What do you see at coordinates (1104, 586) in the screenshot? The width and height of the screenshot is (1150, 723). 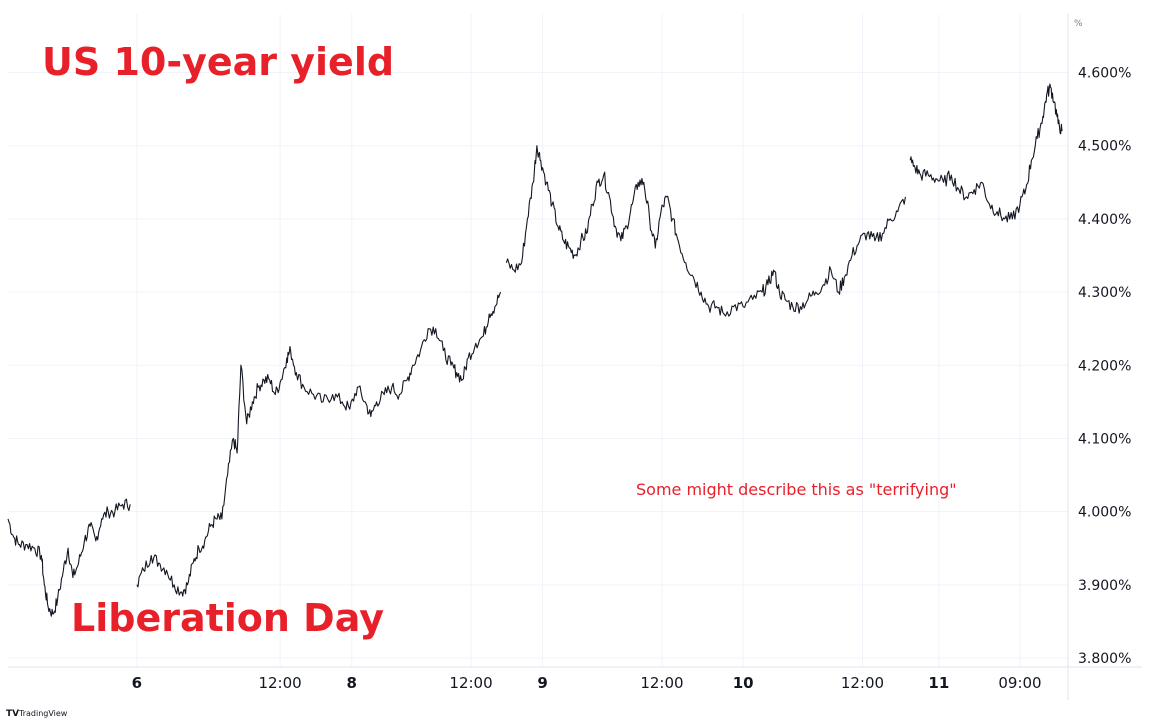 I see `y-tick-label: 3.900%` at bounding box center [1104, 586].